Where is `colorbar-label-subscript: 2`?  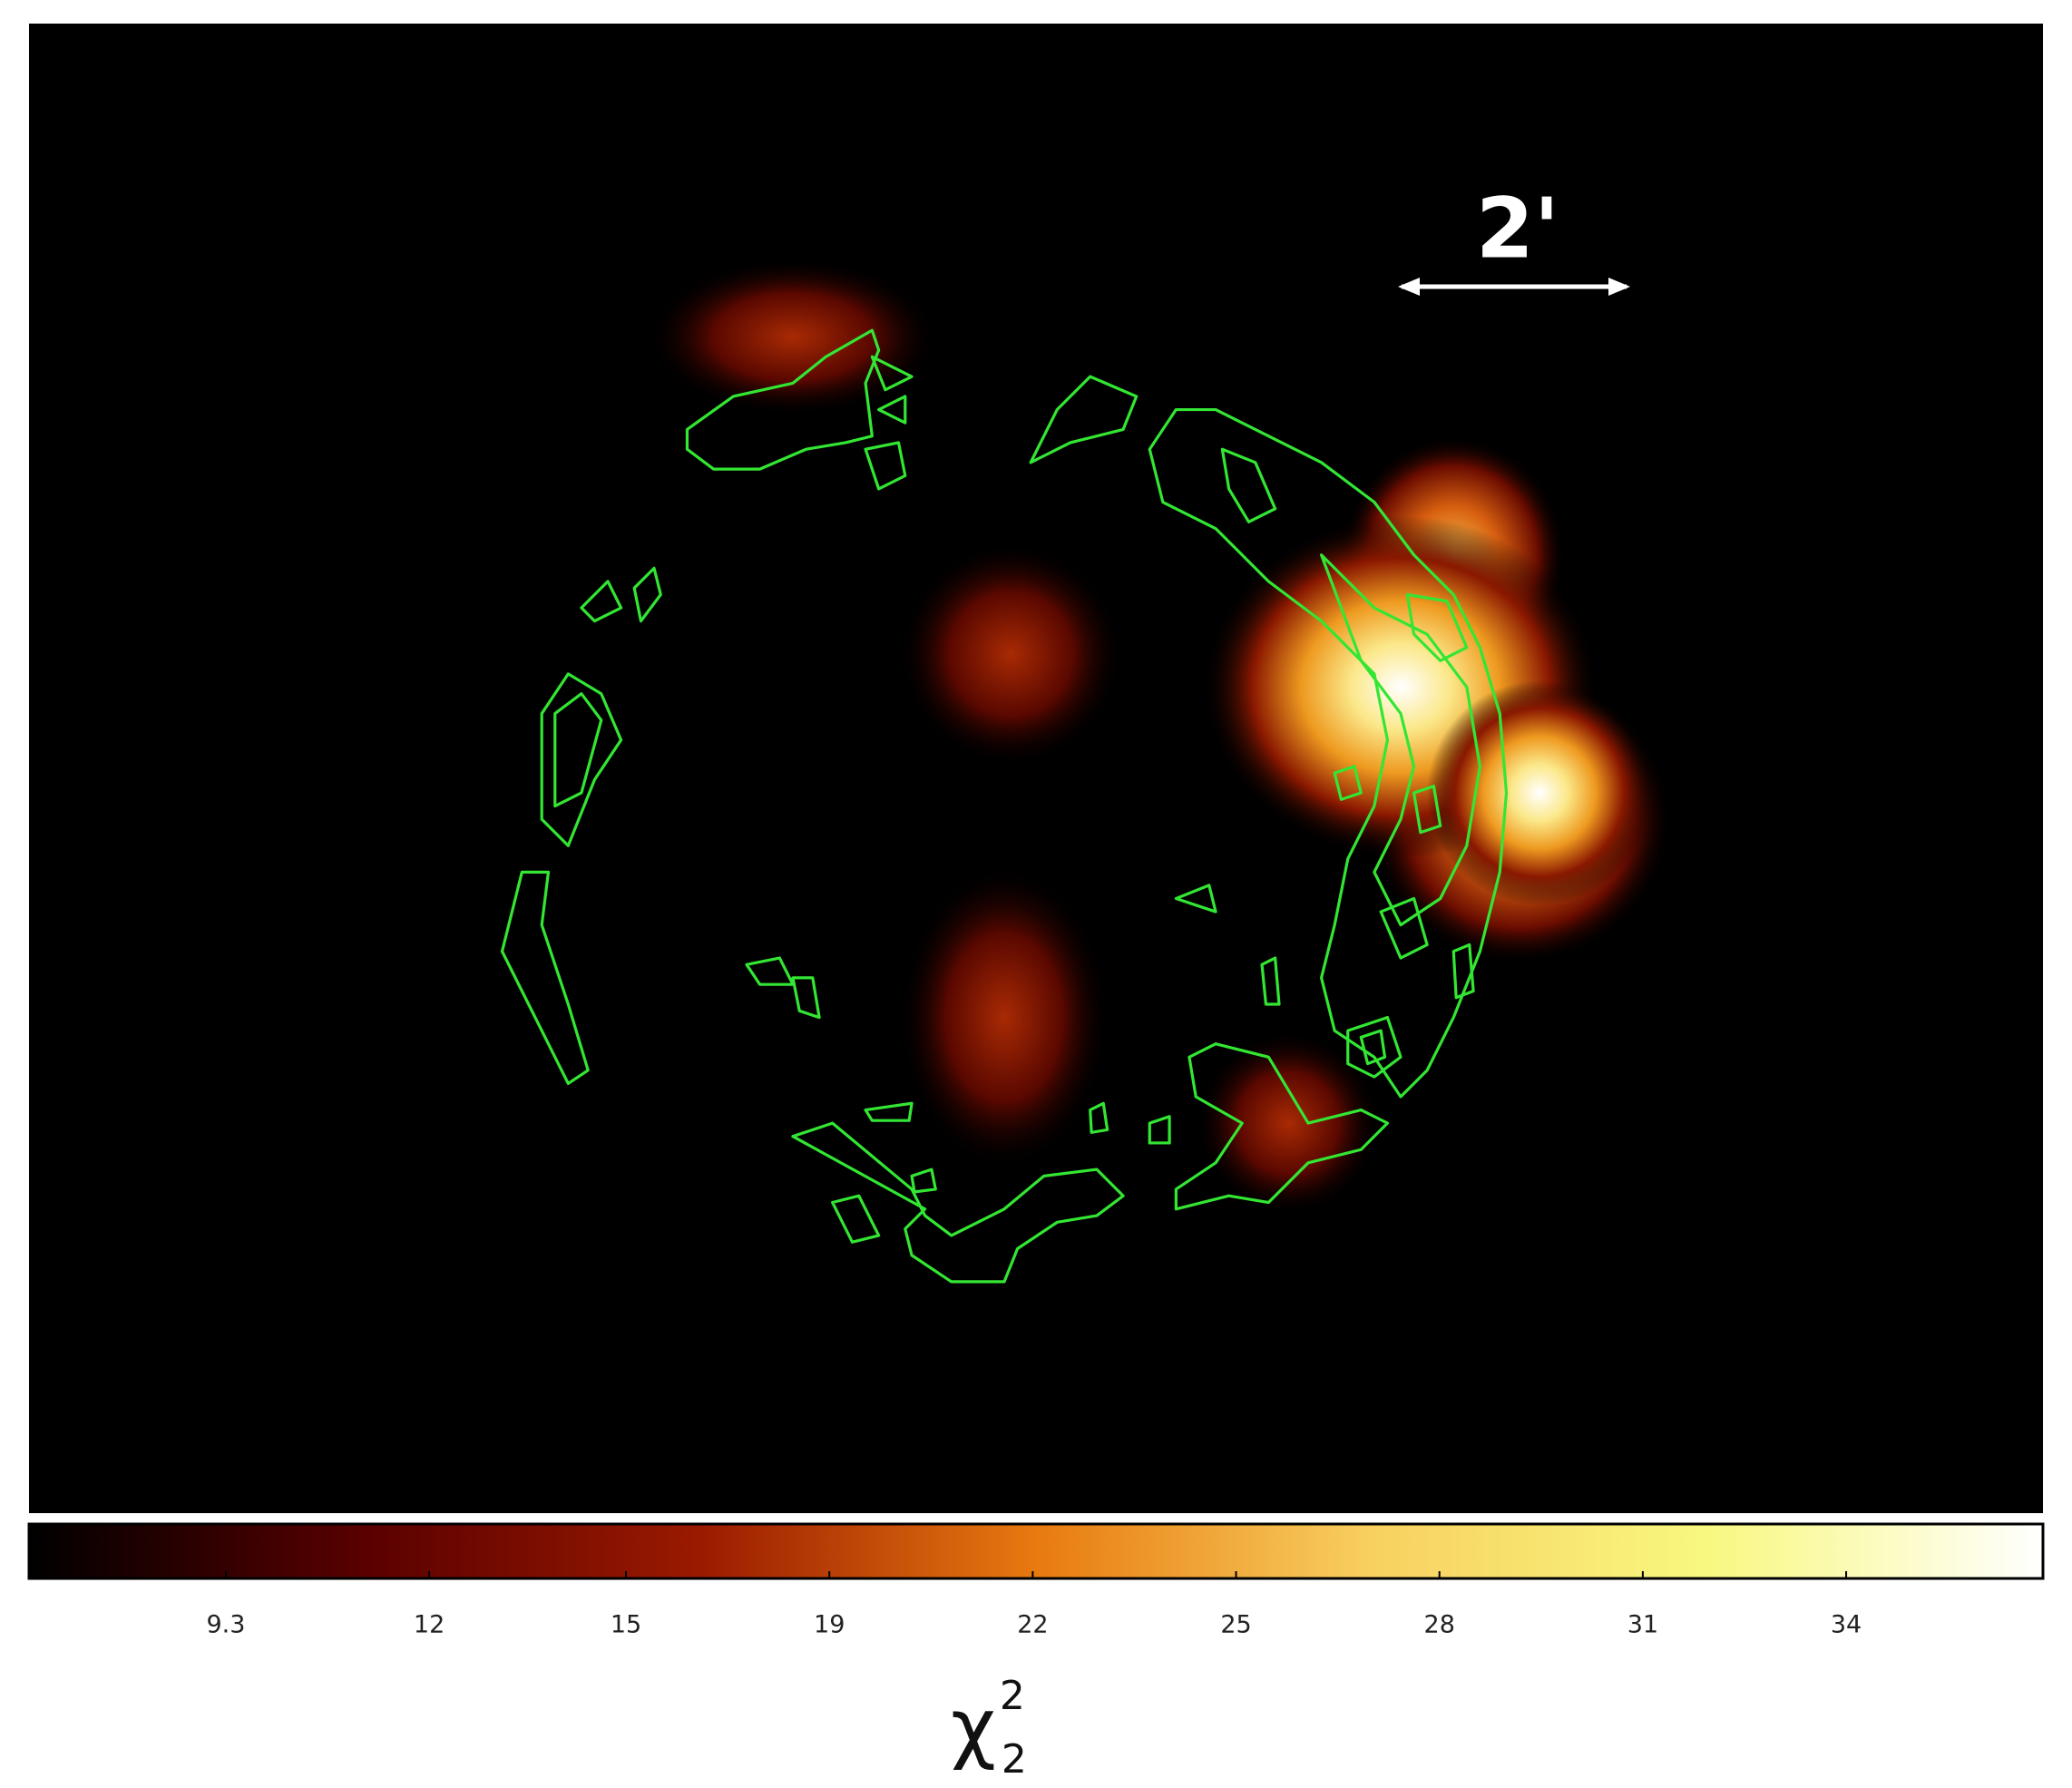 colorbar-label-subscript: 2 is located at coordinates (1014, 1759).